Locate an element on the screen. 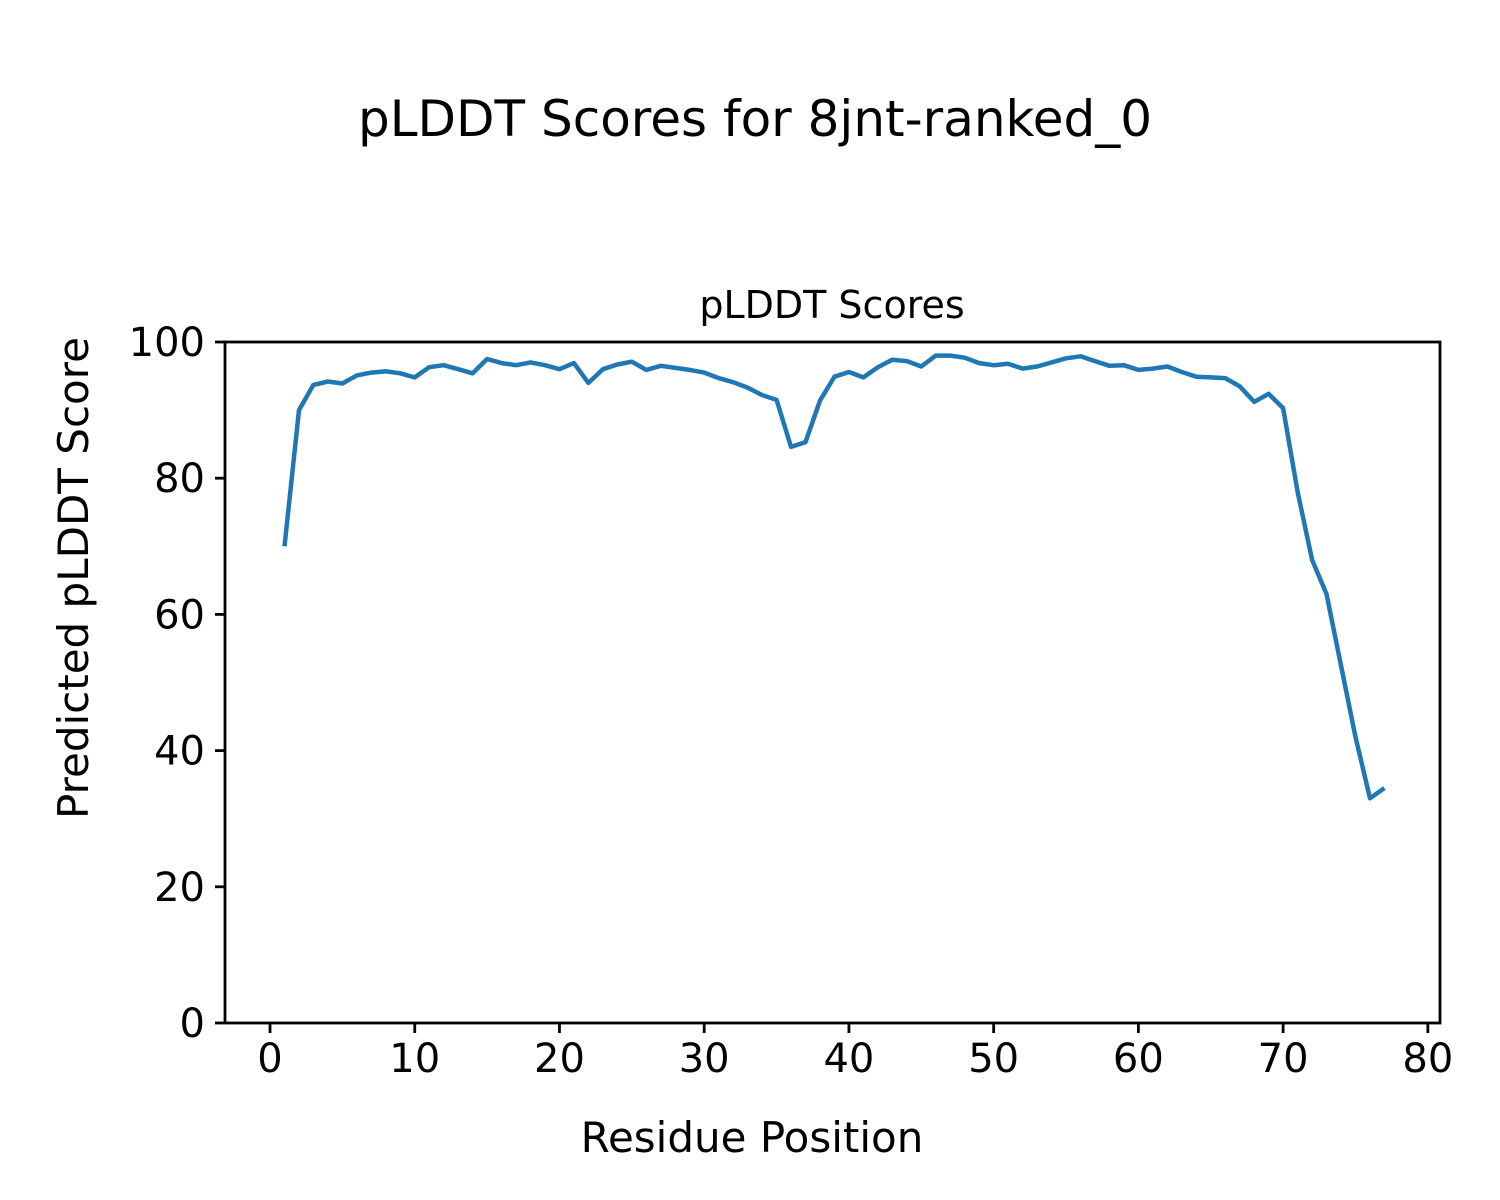 Image resolution: width=1500 pixels, height=1200 pixels. x-tick-label: 60 is located at coordinates (1138, 1059).